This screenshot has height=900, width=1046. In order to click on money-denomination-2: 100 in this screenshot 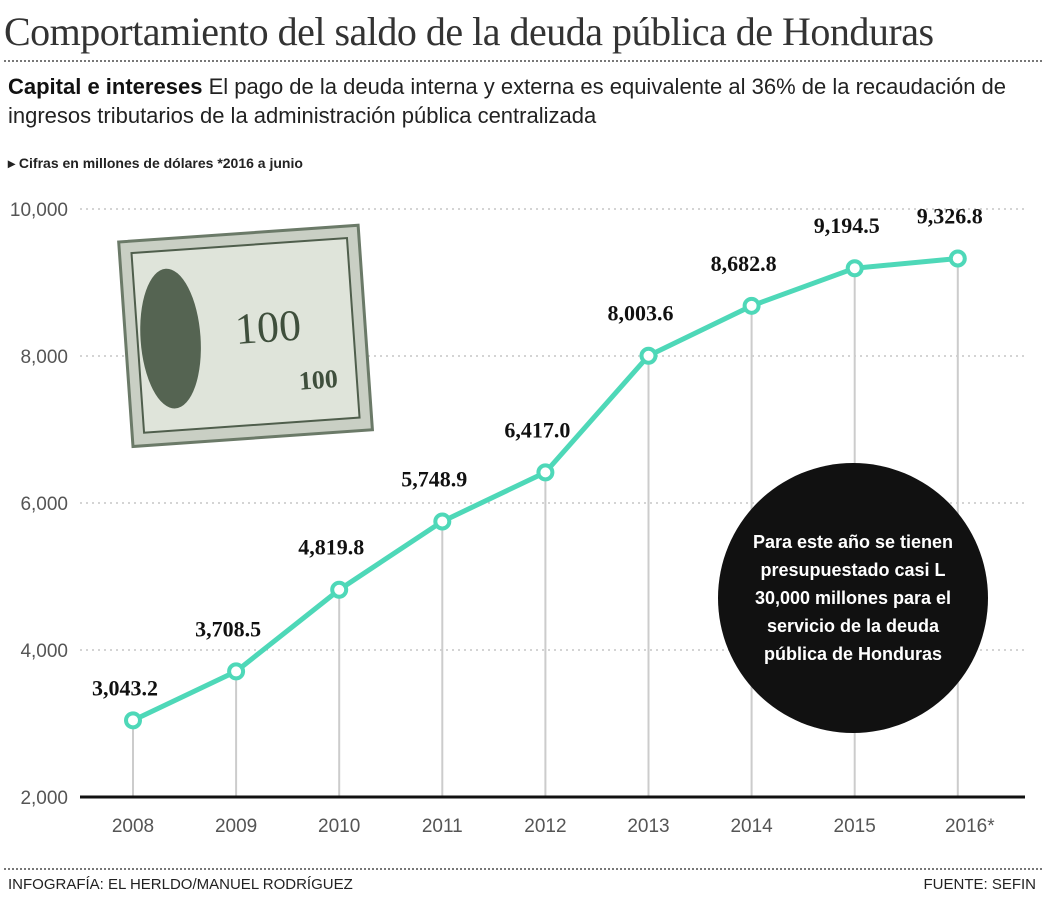, I will do `click(318, 380)`.